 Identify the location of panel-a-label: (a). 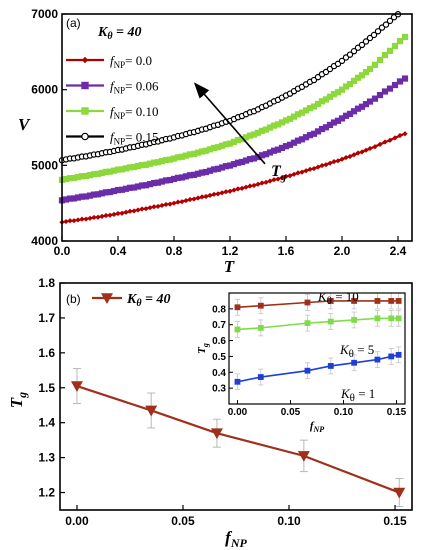
(73, 23).